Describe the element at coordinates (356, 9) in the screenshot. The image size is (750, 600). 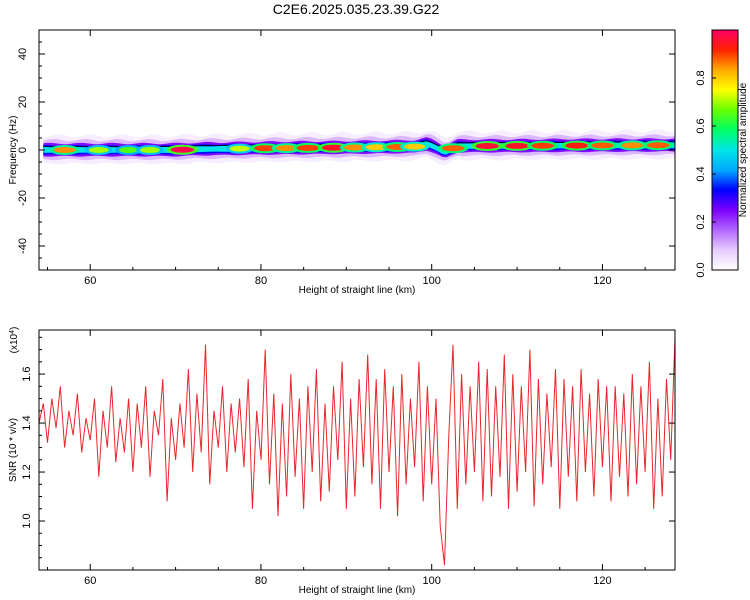
I see `figure-title: C2E6.2025.035.23.39.G22` at that location.